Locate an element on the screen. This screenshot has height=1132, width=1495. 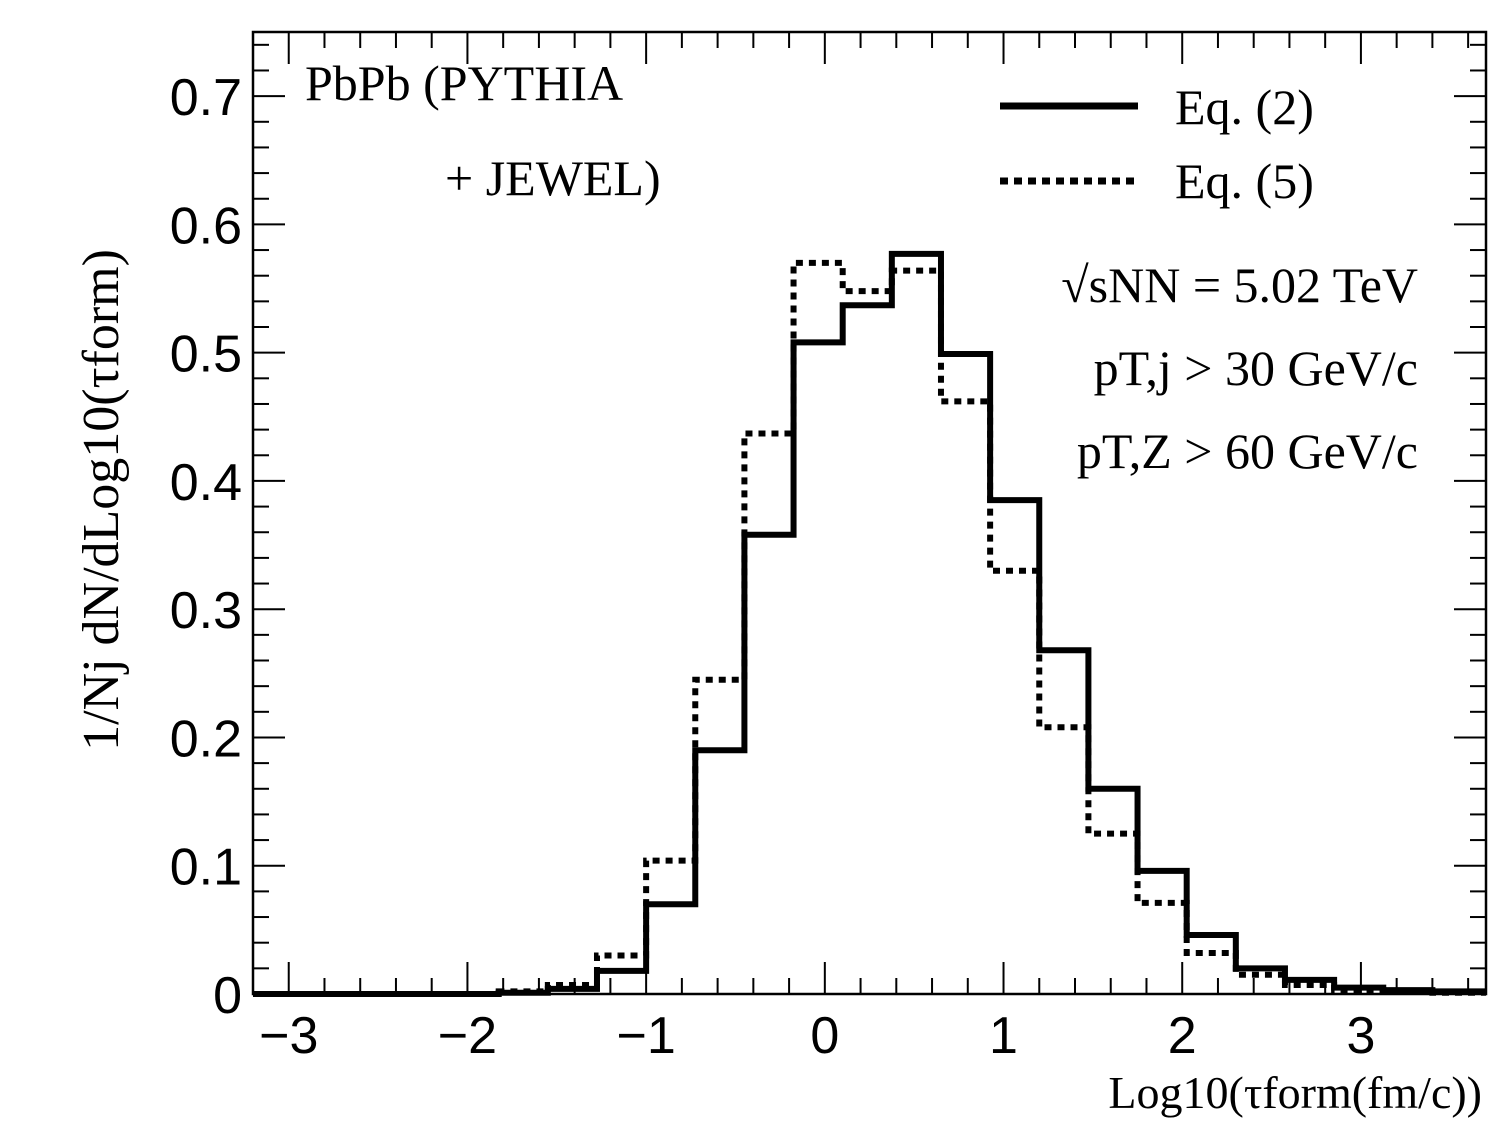
y-axis-title: 1/Nj dN/dLog10(τform) is located at coordinates (101, 500).